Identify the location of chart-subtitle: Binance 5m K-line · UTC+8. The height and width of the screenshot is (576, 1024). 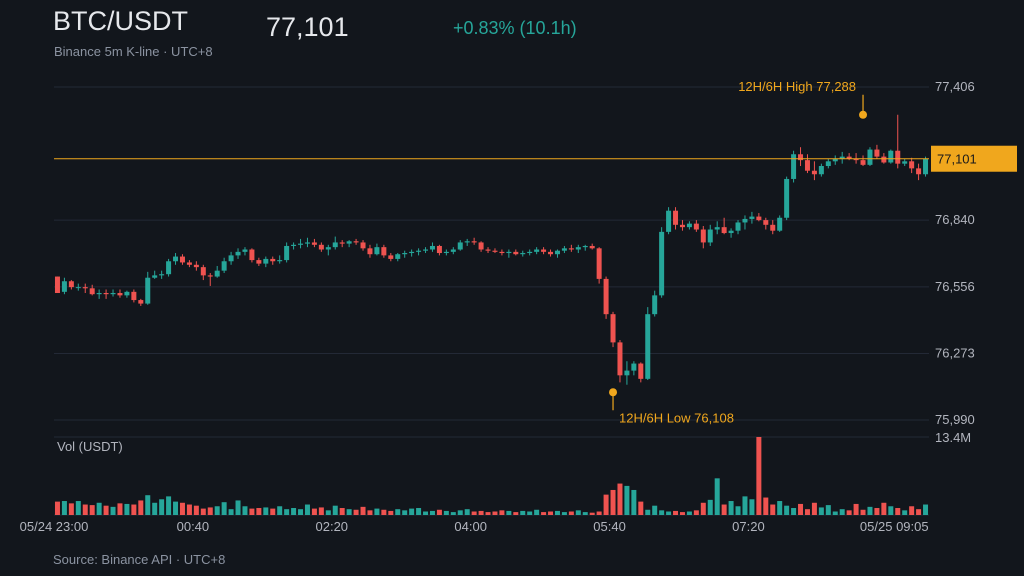
(133, 51).